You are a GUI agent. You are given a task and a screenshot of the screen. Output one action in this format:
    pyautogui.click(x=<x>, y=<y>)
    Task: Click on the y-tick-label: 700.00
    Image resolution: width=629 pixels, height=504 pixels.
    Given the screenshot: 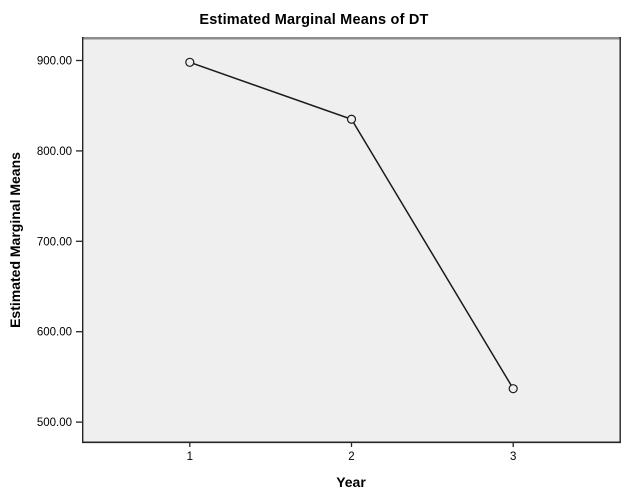 What is the action you would take?
    pyautogui.click(x=54, y=242)
    